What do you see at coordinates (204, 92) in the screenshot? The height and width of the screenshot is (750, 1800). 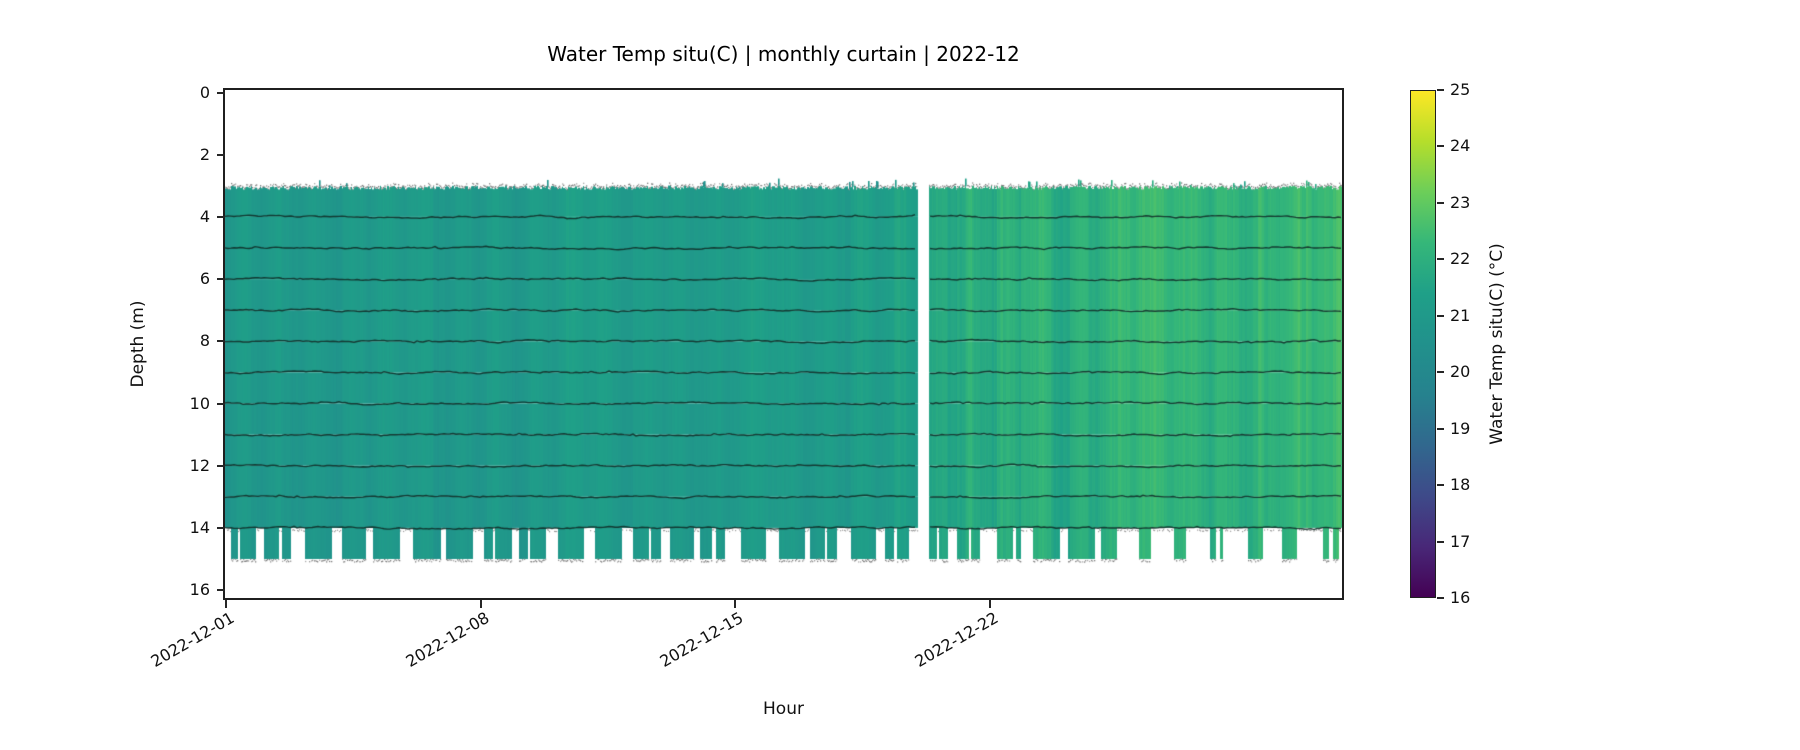 I see `y-tick-label: 0` at bounding box center [204, 92].